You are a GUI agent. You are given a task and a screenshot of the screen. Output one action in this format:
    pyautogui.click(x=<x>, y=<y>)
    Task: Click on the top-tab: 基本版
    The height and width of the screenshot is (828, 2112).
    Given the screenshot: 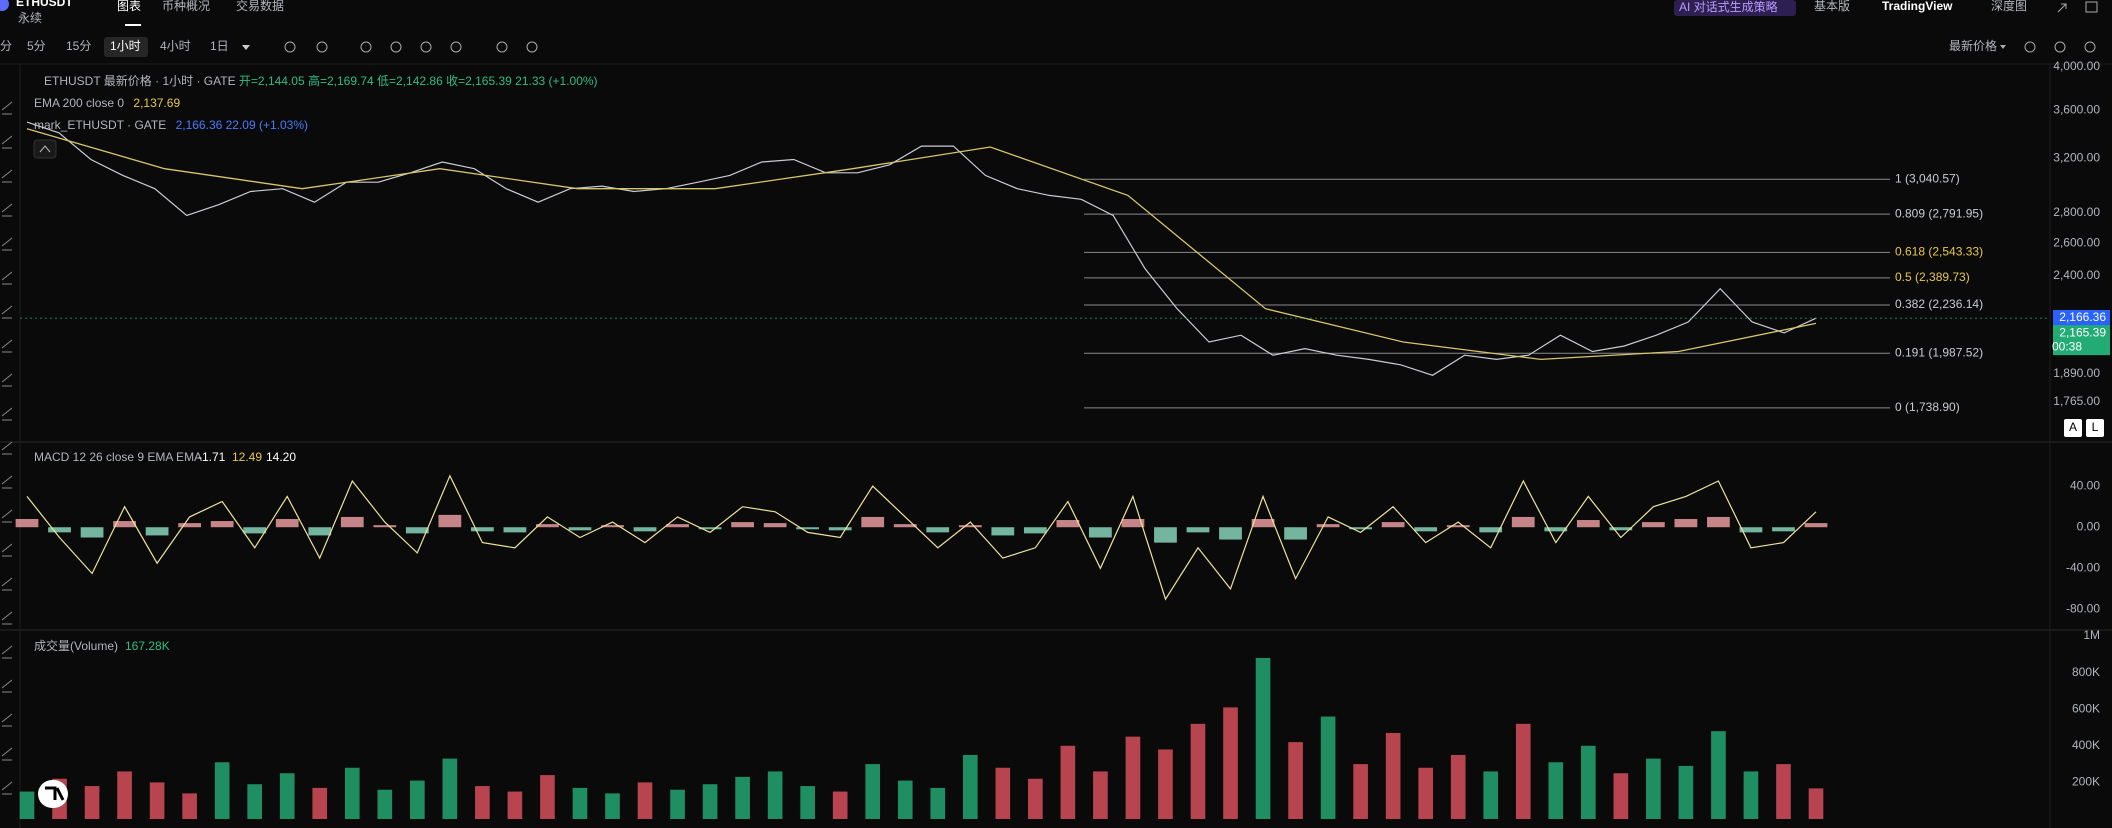 What is the action you would take?
    pyautogui.click(x=1832, y=6)
    